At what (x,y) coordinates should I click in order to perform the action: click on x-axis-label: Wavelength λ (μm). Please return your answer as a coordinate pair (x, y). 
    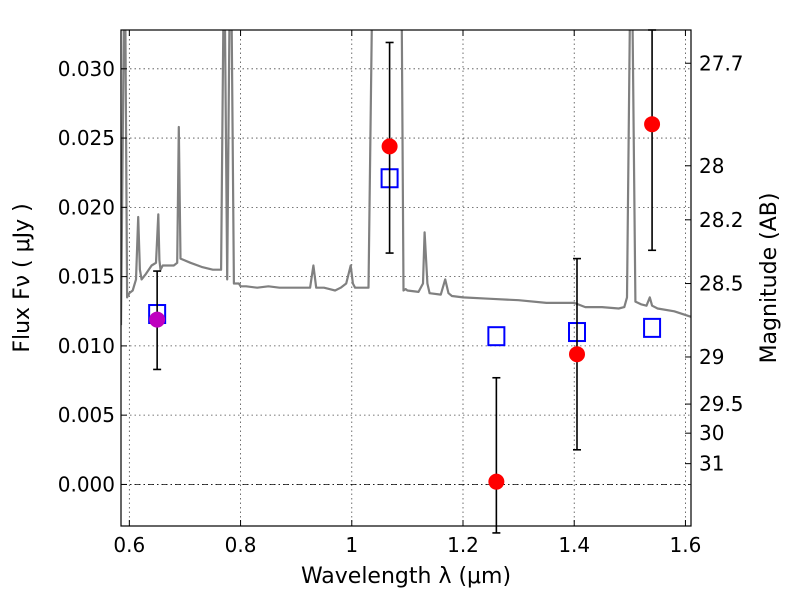
    Looking at the image, I should click on (406, 576).